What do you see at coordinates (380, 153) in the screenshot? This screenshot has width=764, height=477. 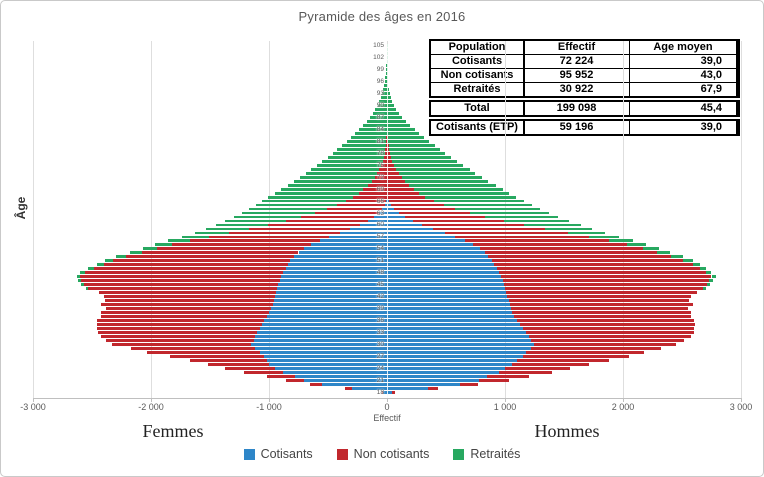 I see `age-tick-label: 78` at bounding box center [380, 153].